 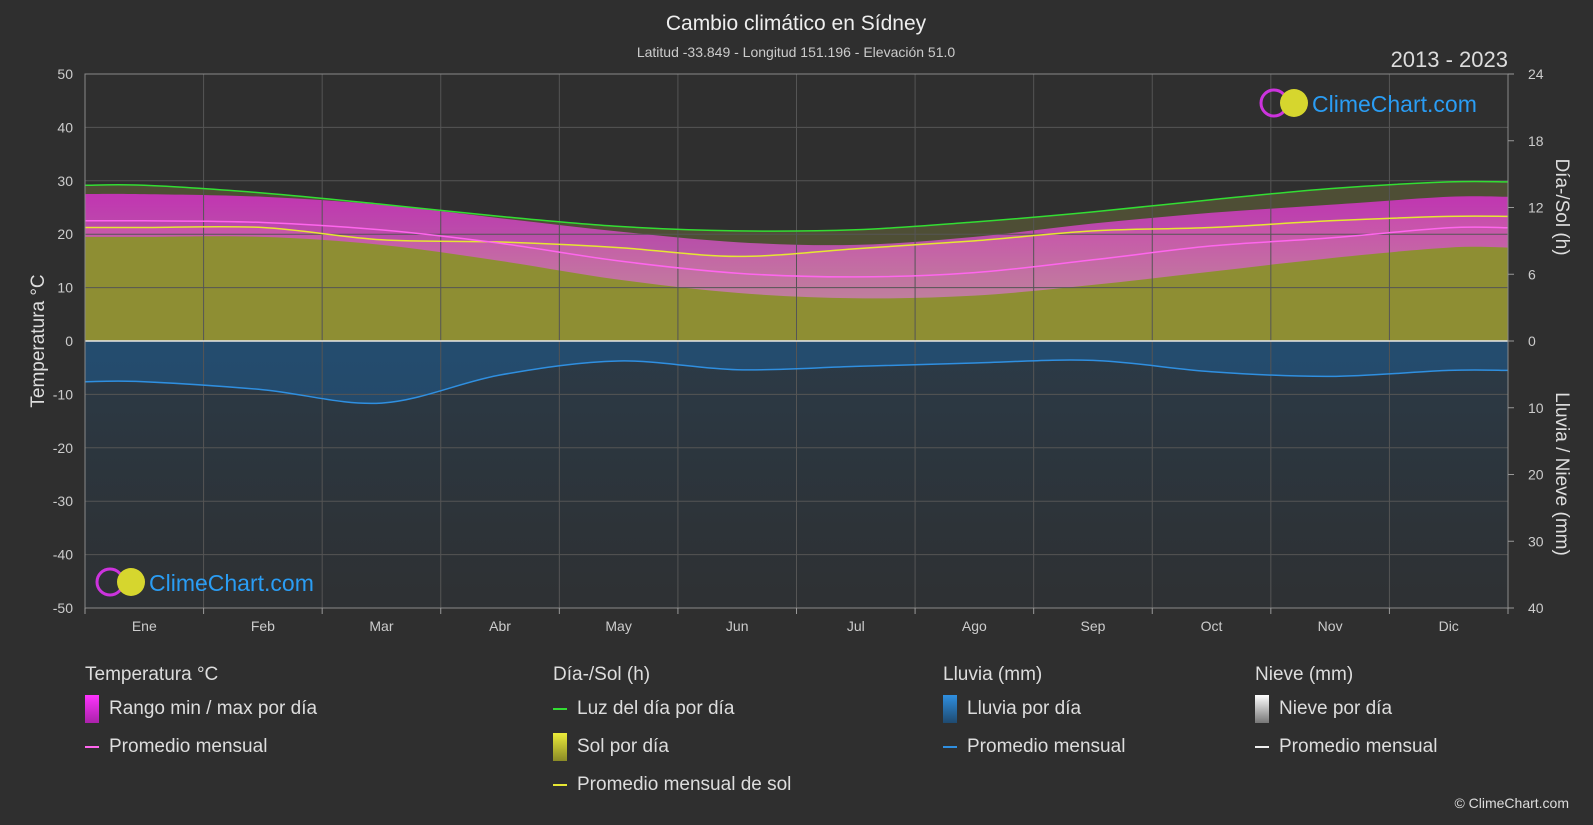 What do you see at coordinates (1212, 626) in the screenshot?
I see `x-tick-label: Oct` at bounding box center [1212, 626].